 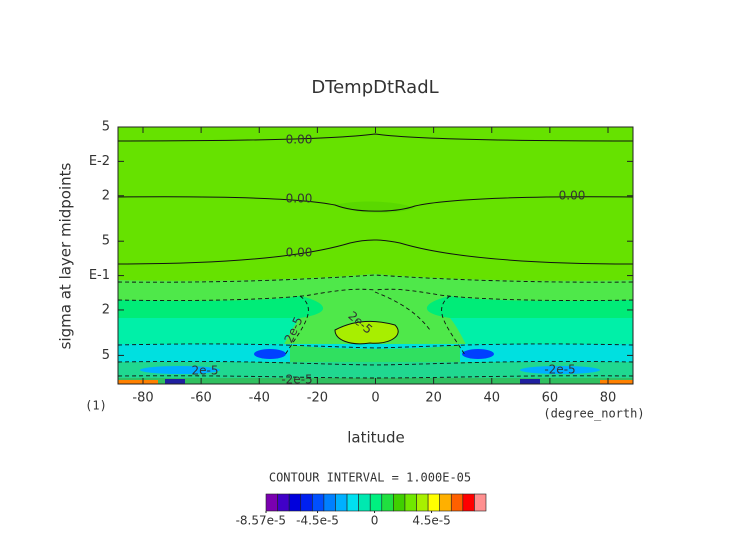 I want to click on y-tick-label: E-1, so click(x=99, y=275).